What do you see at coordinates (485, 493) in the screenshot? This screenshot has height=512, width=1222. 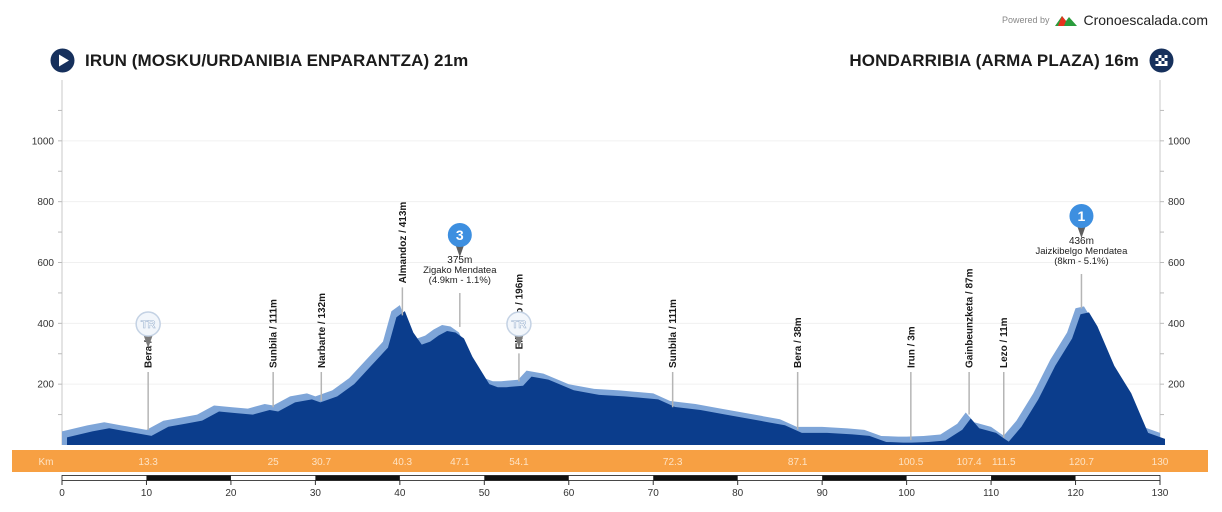 I see `x-tick-label: 50` at bounding box center [485, 493].